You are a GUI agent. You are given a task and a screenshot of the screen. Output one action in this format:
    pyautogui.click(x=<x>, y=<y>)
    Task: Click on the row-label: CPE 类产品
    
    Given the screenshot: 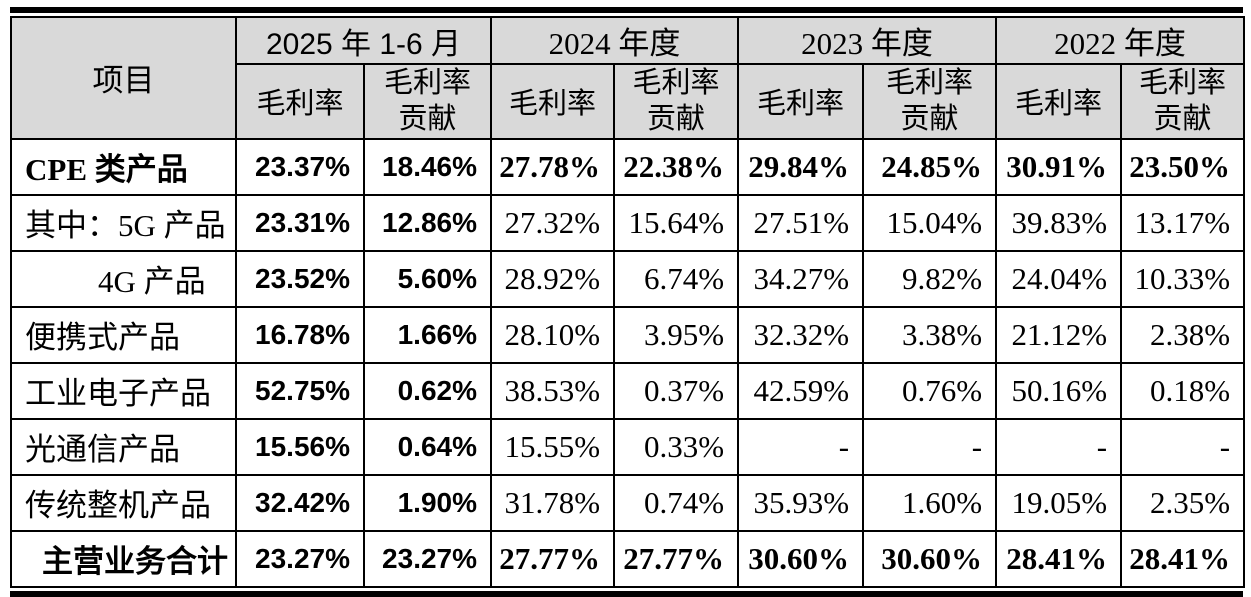 What is the action you would take?
    pyautogui.click(x=123, y=166)
    